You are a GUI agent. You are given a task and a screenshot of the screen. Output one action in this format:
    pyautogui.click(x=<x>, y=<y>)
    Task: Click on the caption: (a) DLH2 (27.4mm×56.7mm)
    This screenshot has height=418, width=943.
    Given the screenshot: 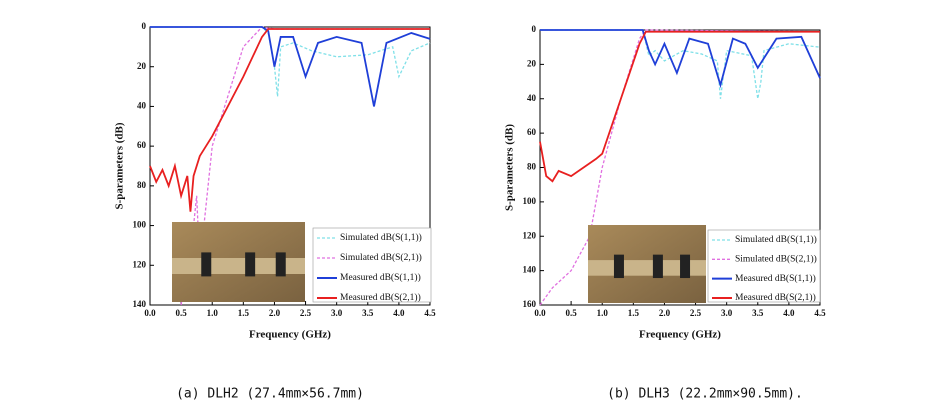 What is the action you would take?
    pyautogui.click(x=270, y=394)
    